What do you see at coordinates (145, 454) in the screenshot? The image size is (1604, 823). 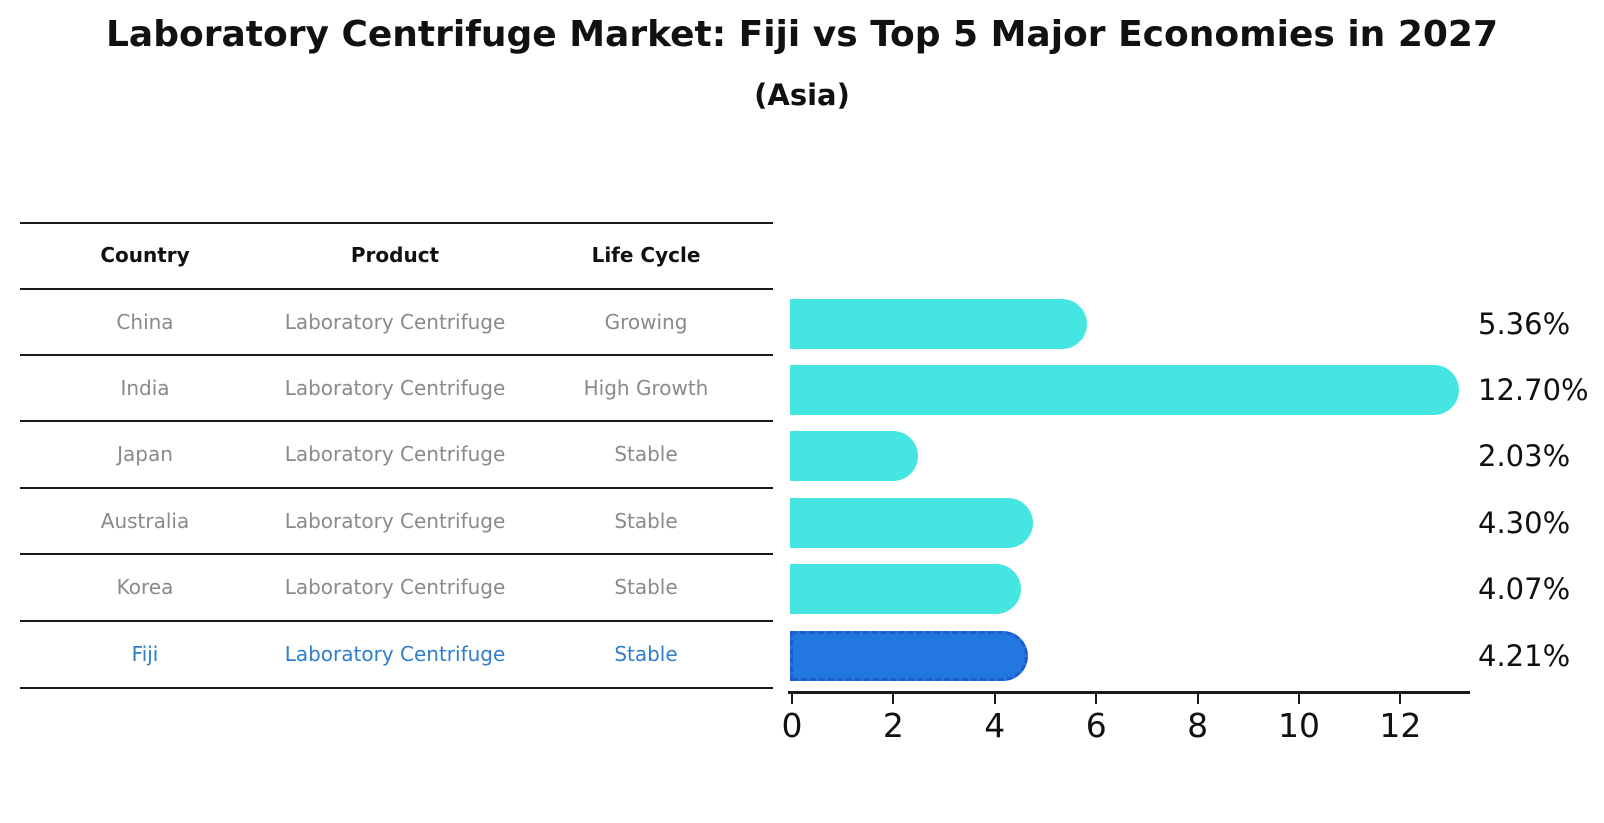 I see `table-cell-country-japan: Japan` at bounding box center [145, 454].